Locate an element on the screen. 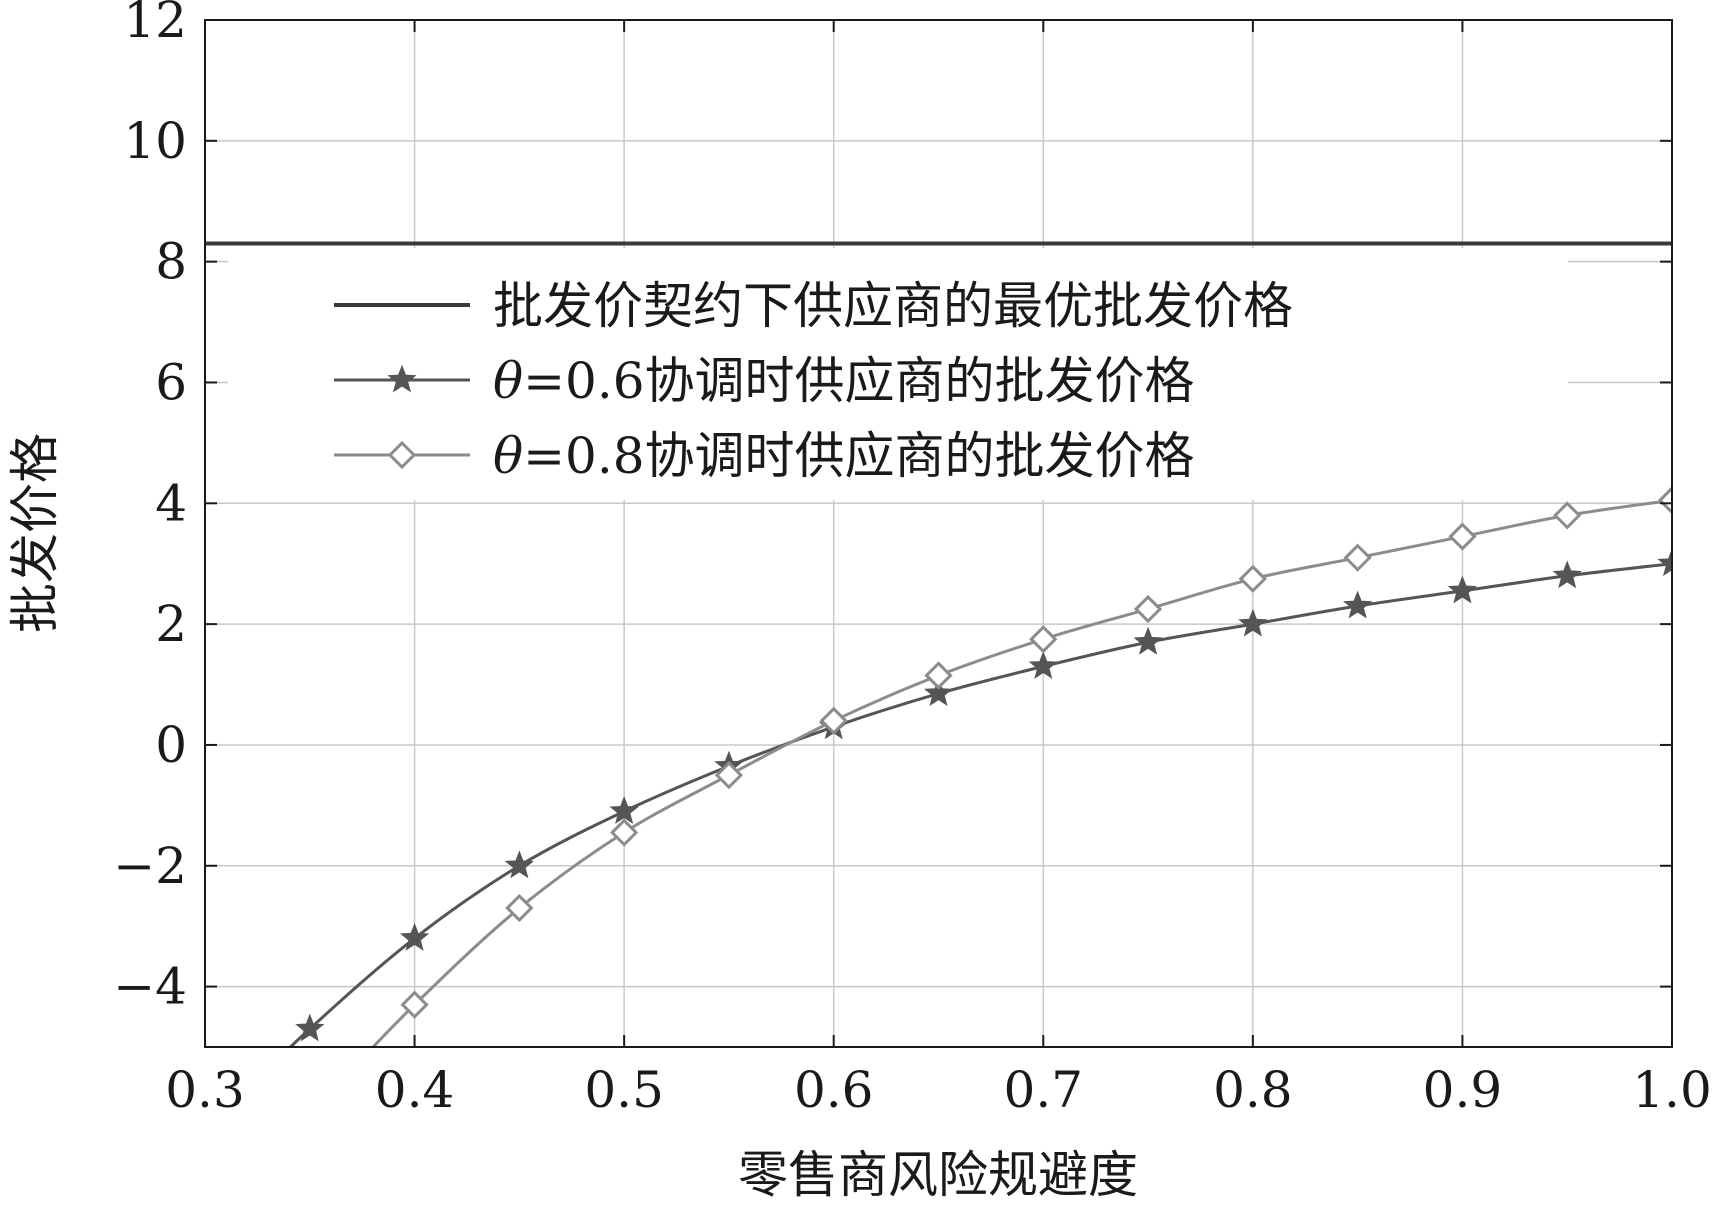 The image size is (1715, 1209). legend-label: θ=0.6协调时供应商的批发价格 is located at coordinates (844, 381).